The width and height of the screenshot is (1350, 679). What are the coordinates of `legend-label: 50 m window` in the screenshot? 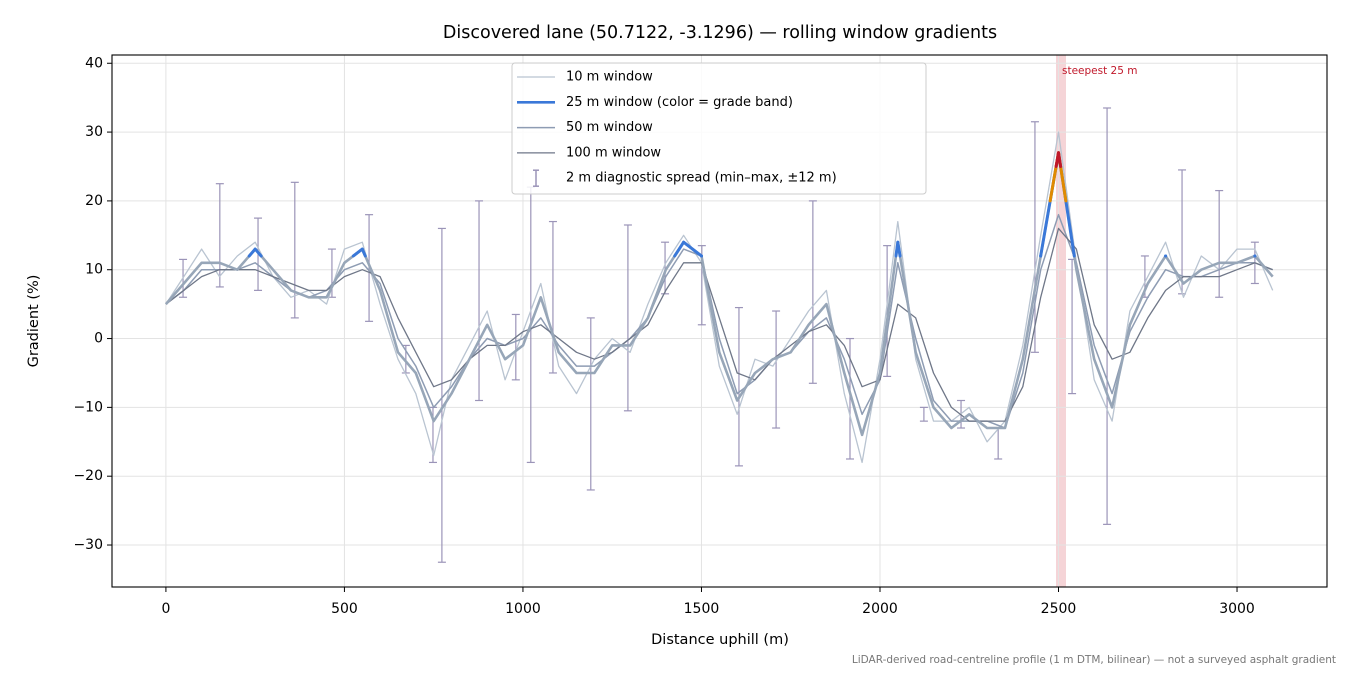 It's located at (609, 127).